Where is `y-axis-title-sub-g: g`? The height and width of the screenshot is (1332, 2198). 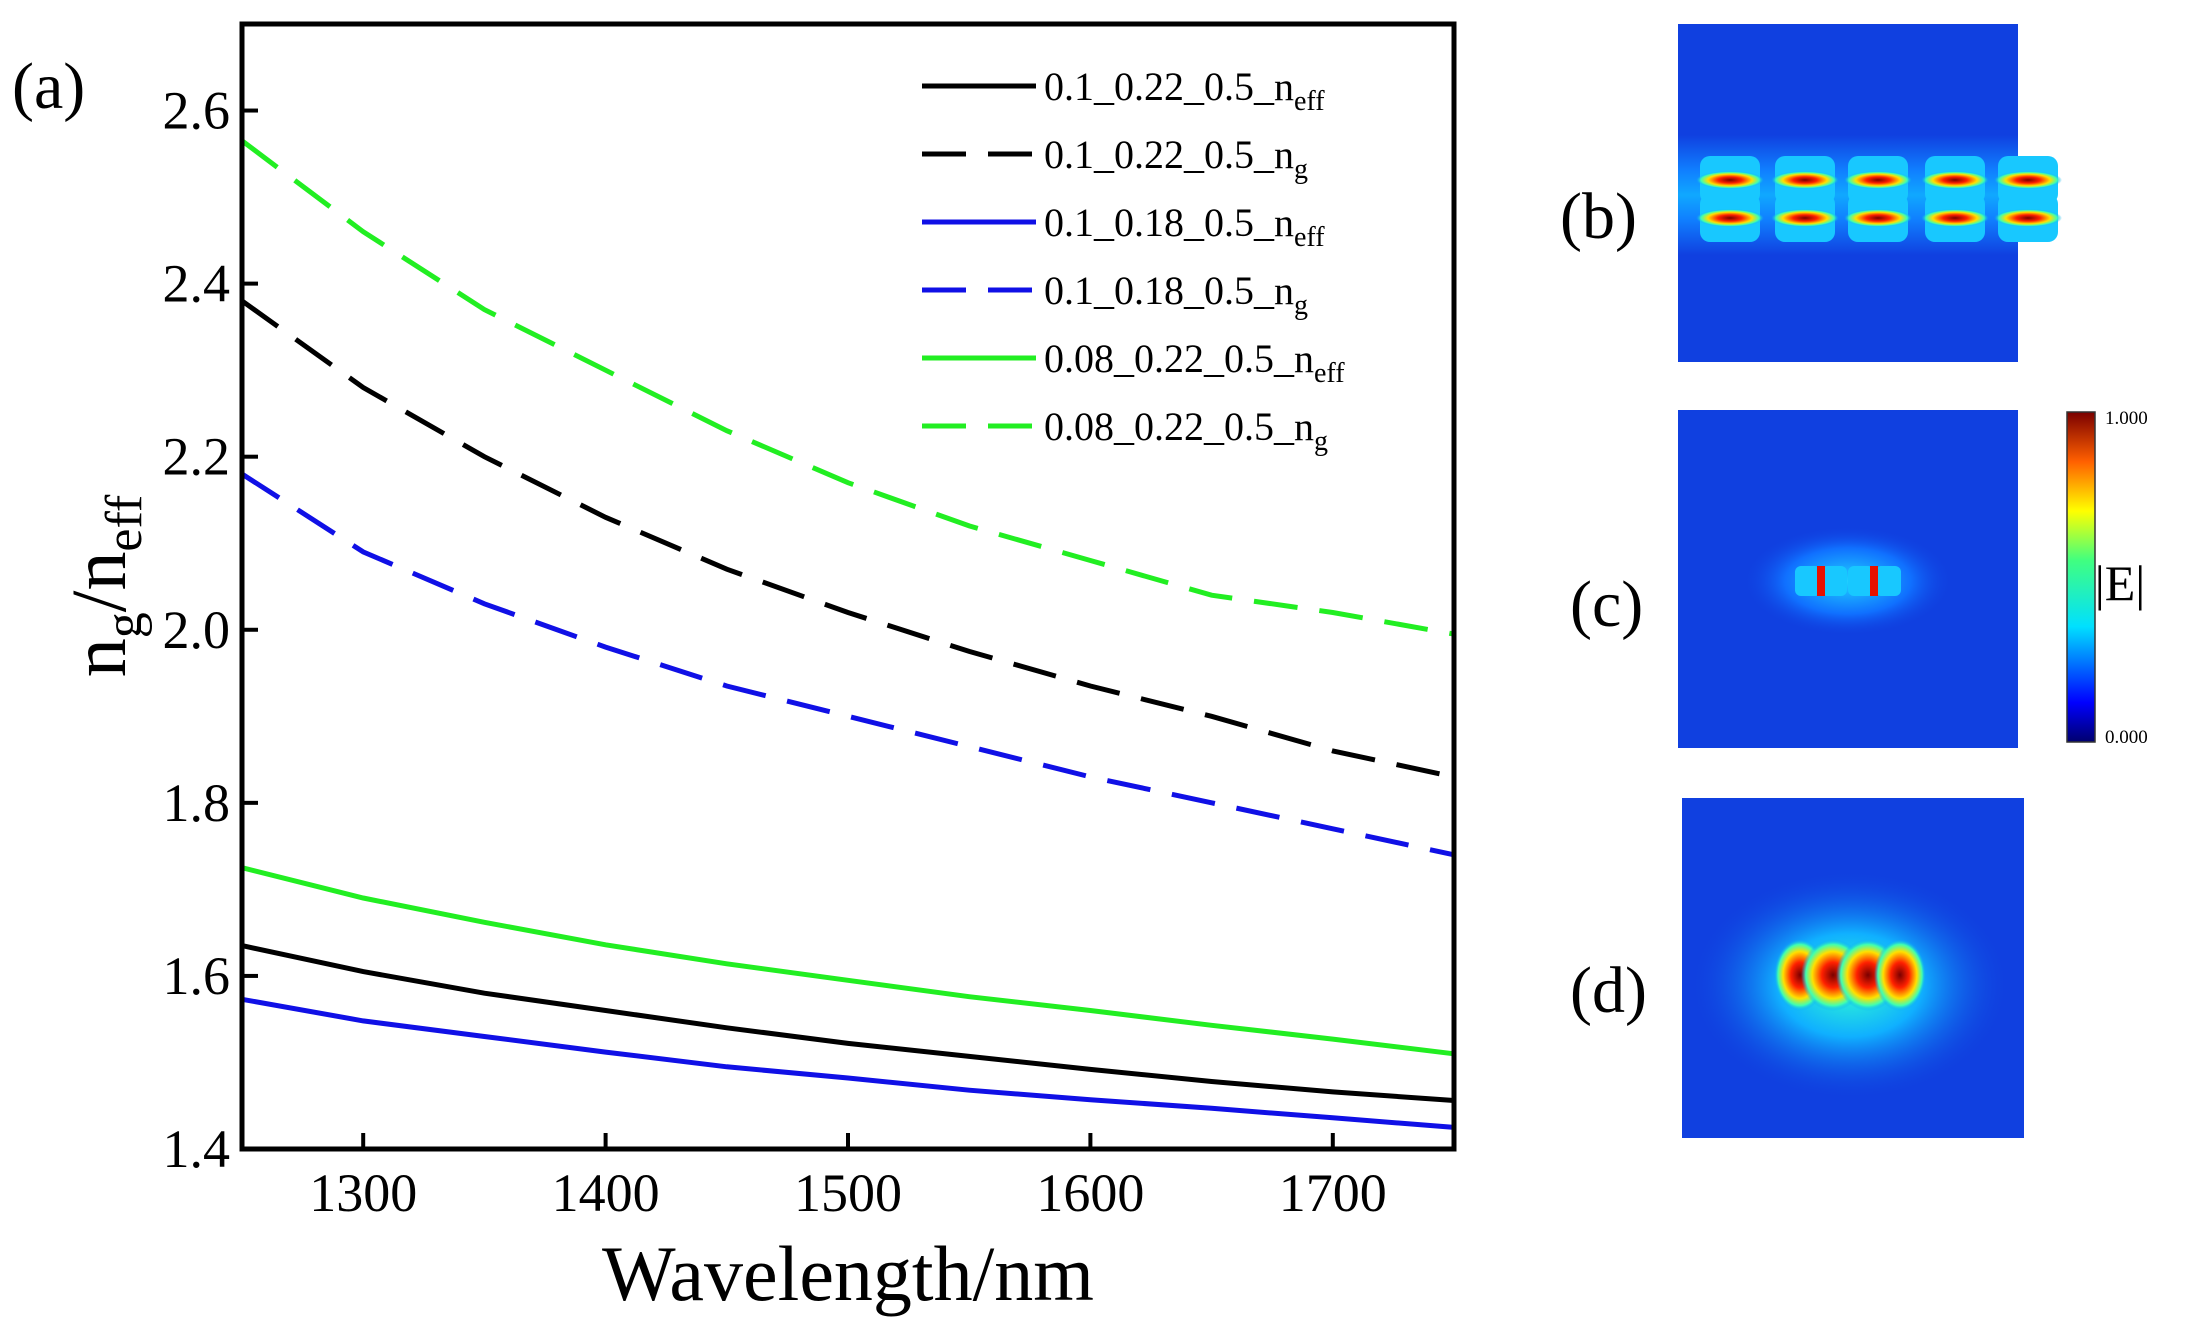
y-axis-title-sub-g: g is located at coordinates (124, 625).